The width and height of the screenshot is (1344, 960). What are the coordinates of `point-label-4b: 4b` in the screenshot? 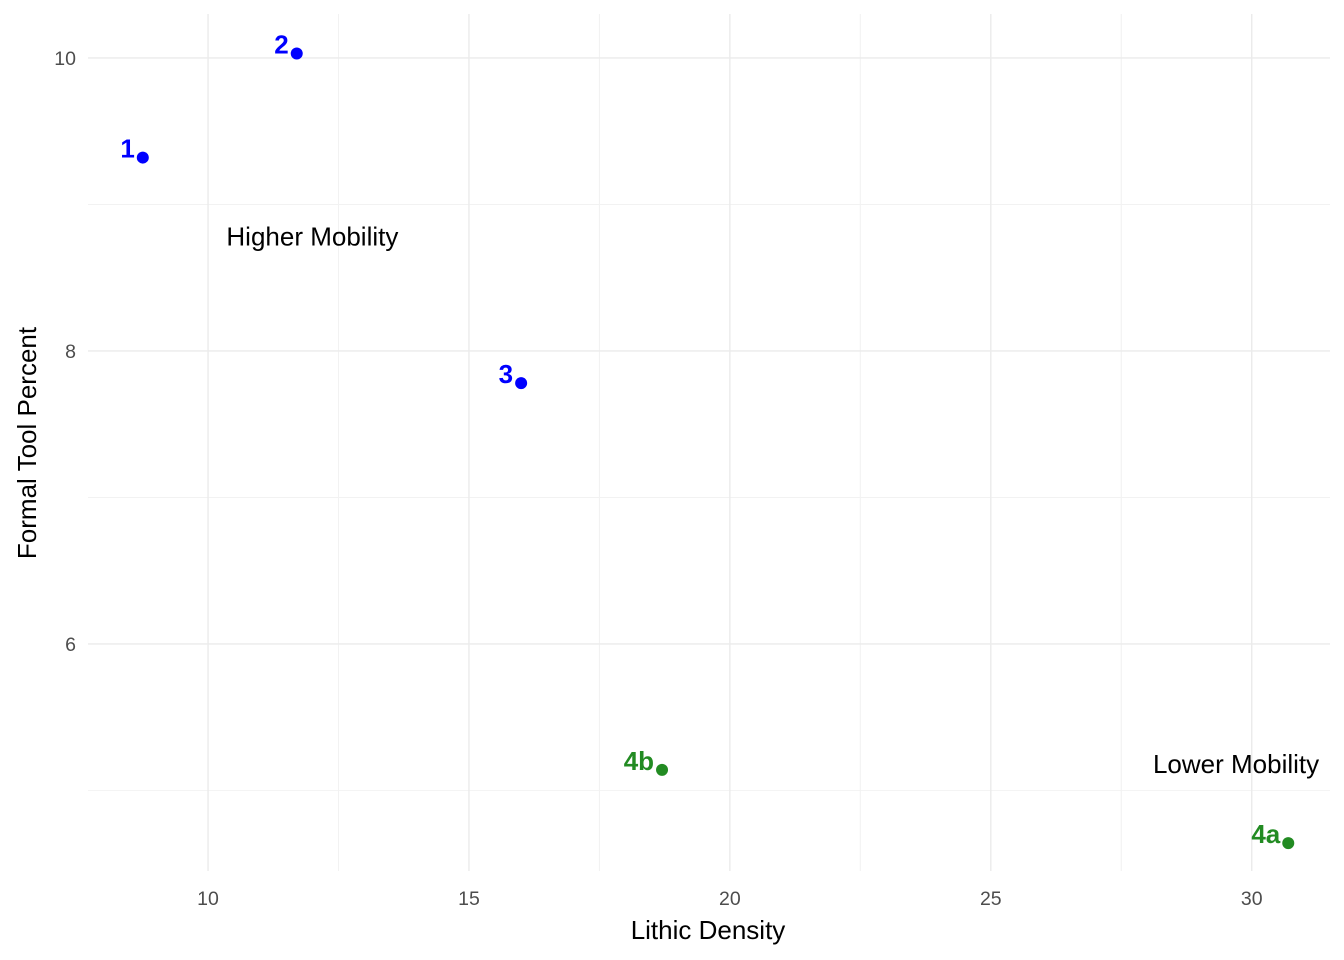 It's located at (639, 761).